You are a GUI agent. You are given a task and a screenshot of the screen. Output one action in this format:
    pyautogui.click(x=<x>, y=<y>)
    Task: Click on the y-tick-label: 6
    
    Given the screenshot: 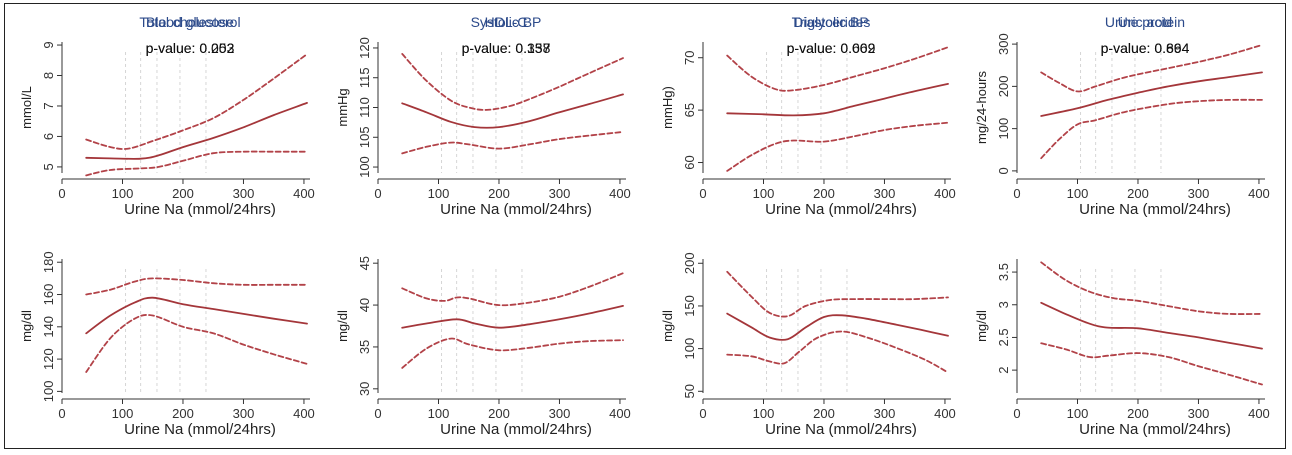 What is the action you would take?
    pyautogui.click(x=48, y=136)
    